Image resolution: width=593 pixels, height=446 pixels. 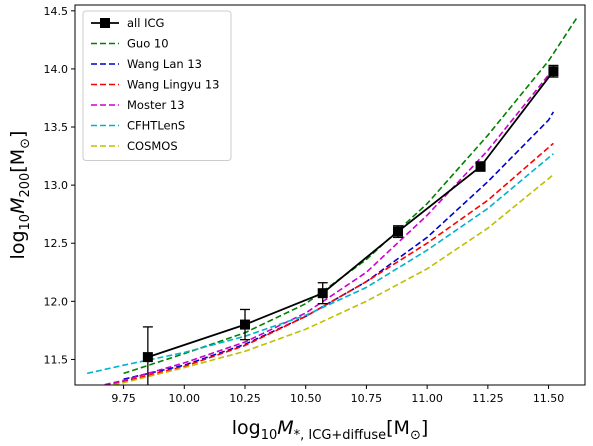 I want to click on y-tick-label: 12.0, so click(x=56, y=301).